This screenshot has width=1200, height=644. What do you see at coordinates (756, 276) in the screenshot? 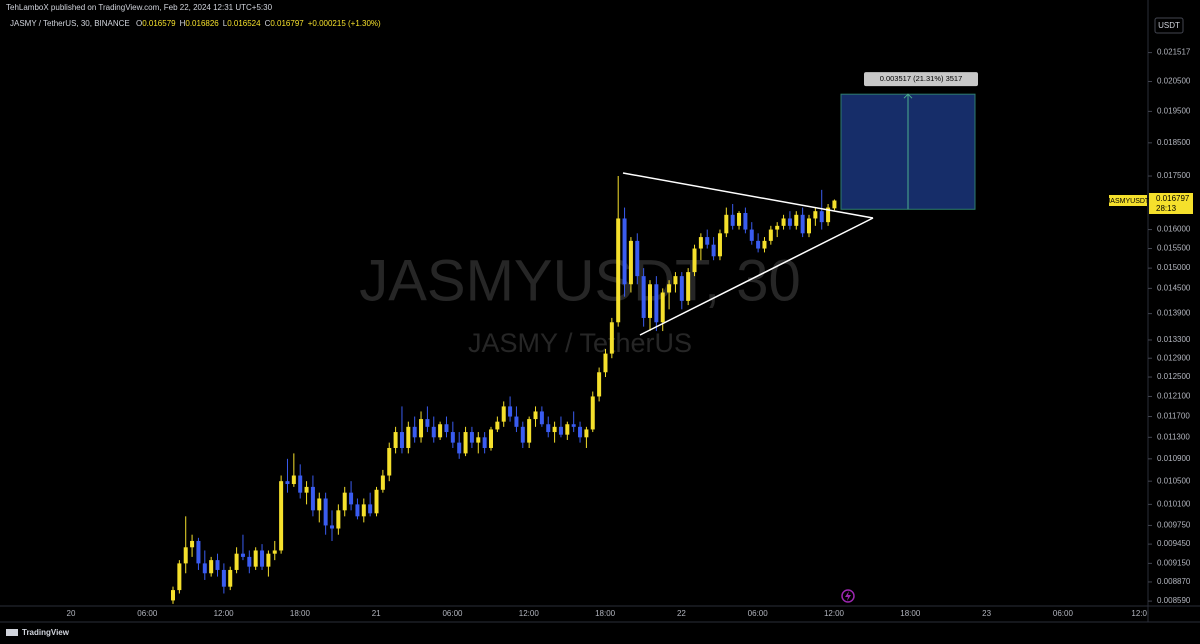
I see `trend-line-lower` at bounding box center [756, 276].